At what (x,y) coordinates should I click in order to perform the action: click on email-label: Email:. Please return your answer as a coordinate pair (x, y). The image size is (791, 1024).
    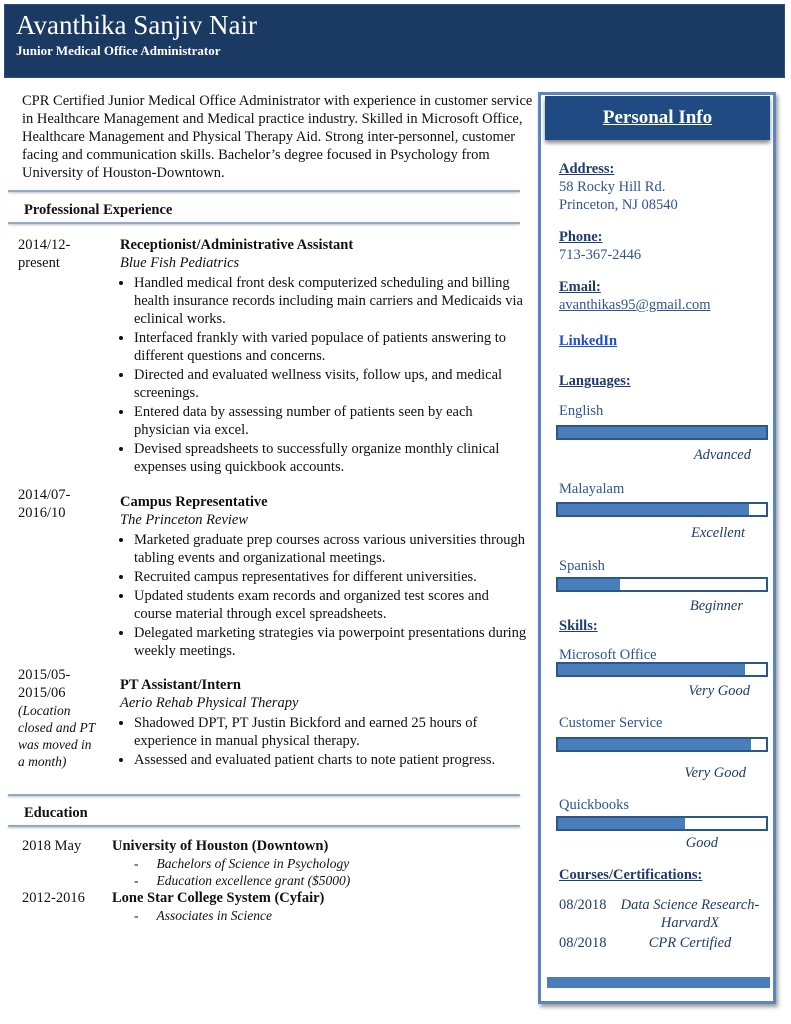
    Looking at the image, I should click on (580, 287).